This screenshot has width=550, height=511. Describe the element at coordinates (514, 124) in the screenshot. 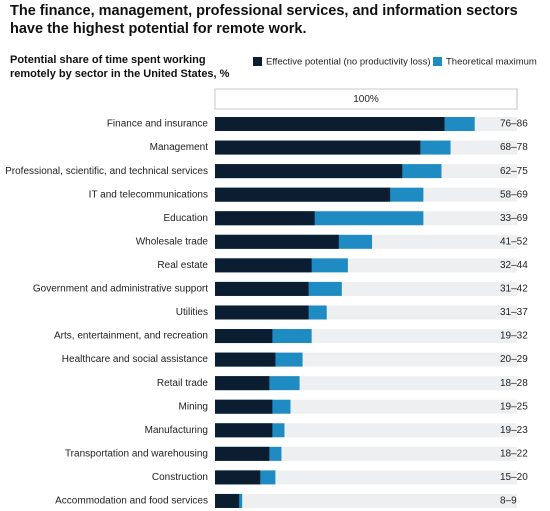

I see `value-label: 76–86` at that location.